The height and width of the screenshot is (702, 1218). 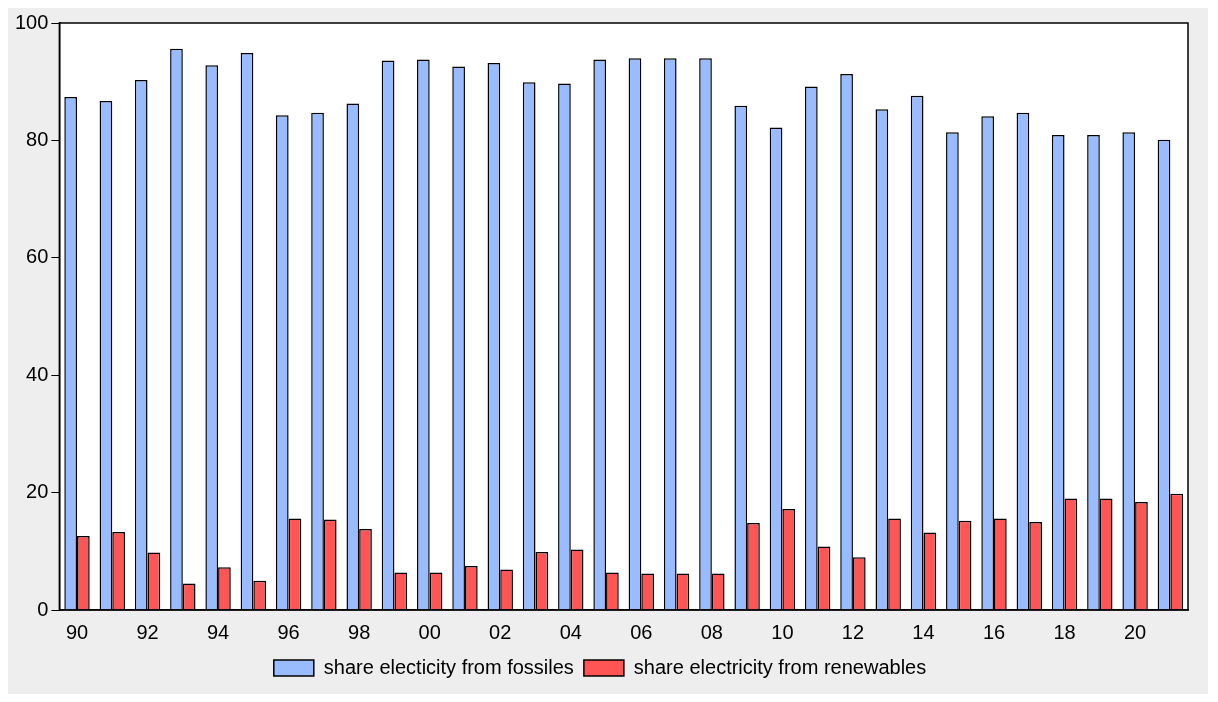 What do you see at coordinates (37, 373) in the screenshot?
I see `y-tick-label: 40` at bounding box center [37, 373].